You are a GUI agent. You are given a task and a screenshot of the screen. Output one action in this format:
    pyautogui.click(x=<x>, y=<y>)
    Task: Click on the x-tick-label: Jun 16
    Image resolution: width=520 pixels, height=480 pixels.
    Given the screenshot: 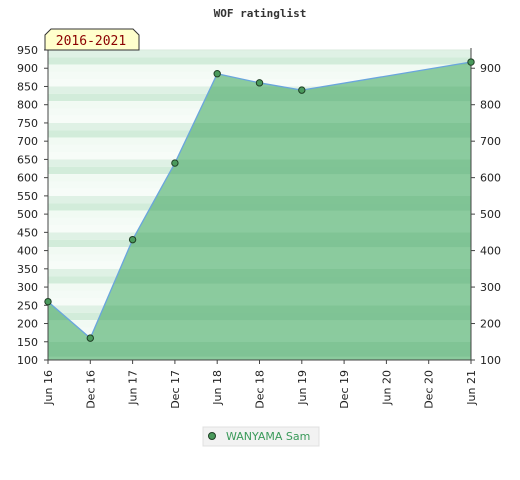 What is the action you would take?
    pyautogui.click(x=48, y=388)
    